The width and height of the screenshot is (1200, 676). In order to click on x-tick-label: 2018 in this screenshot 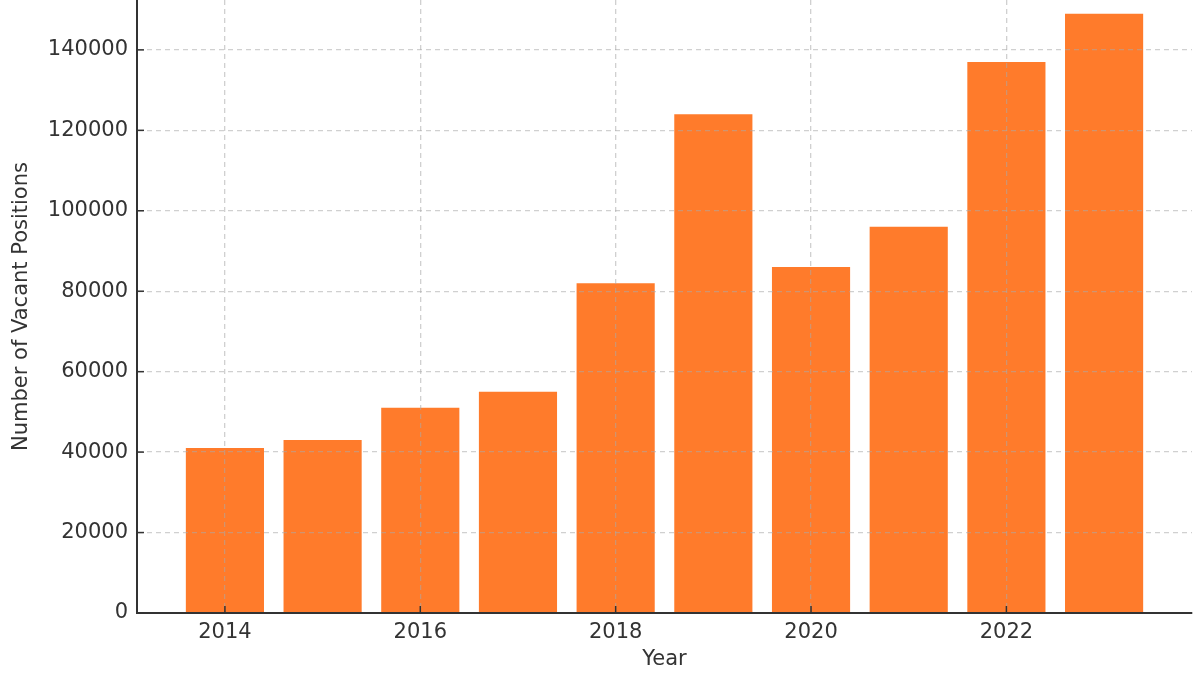, I will do `click(615, 631)`.